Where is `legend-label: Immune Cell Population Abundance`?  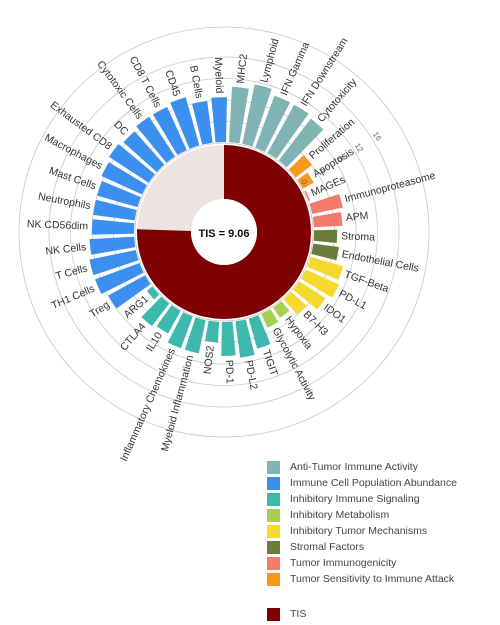 legend-label: Immune Cell Population Abundance is located at coordinates (373, 483).